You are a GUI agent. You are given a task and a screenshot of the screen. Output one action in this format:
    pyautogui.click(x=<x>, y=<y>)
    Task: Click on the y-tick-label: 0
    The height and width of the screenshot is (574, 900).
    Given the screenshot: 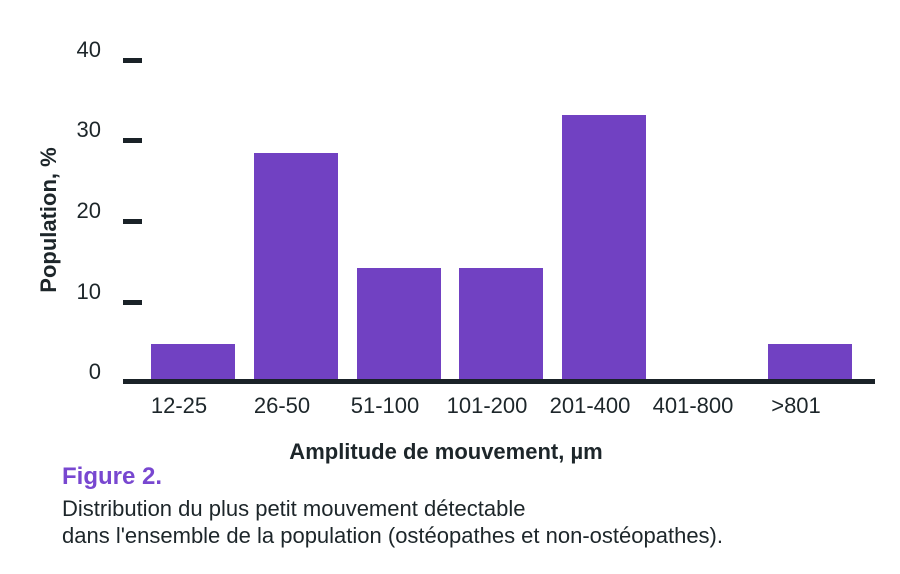 What is the action you would take?
    pyautogui.click(x=94, y=371)
    